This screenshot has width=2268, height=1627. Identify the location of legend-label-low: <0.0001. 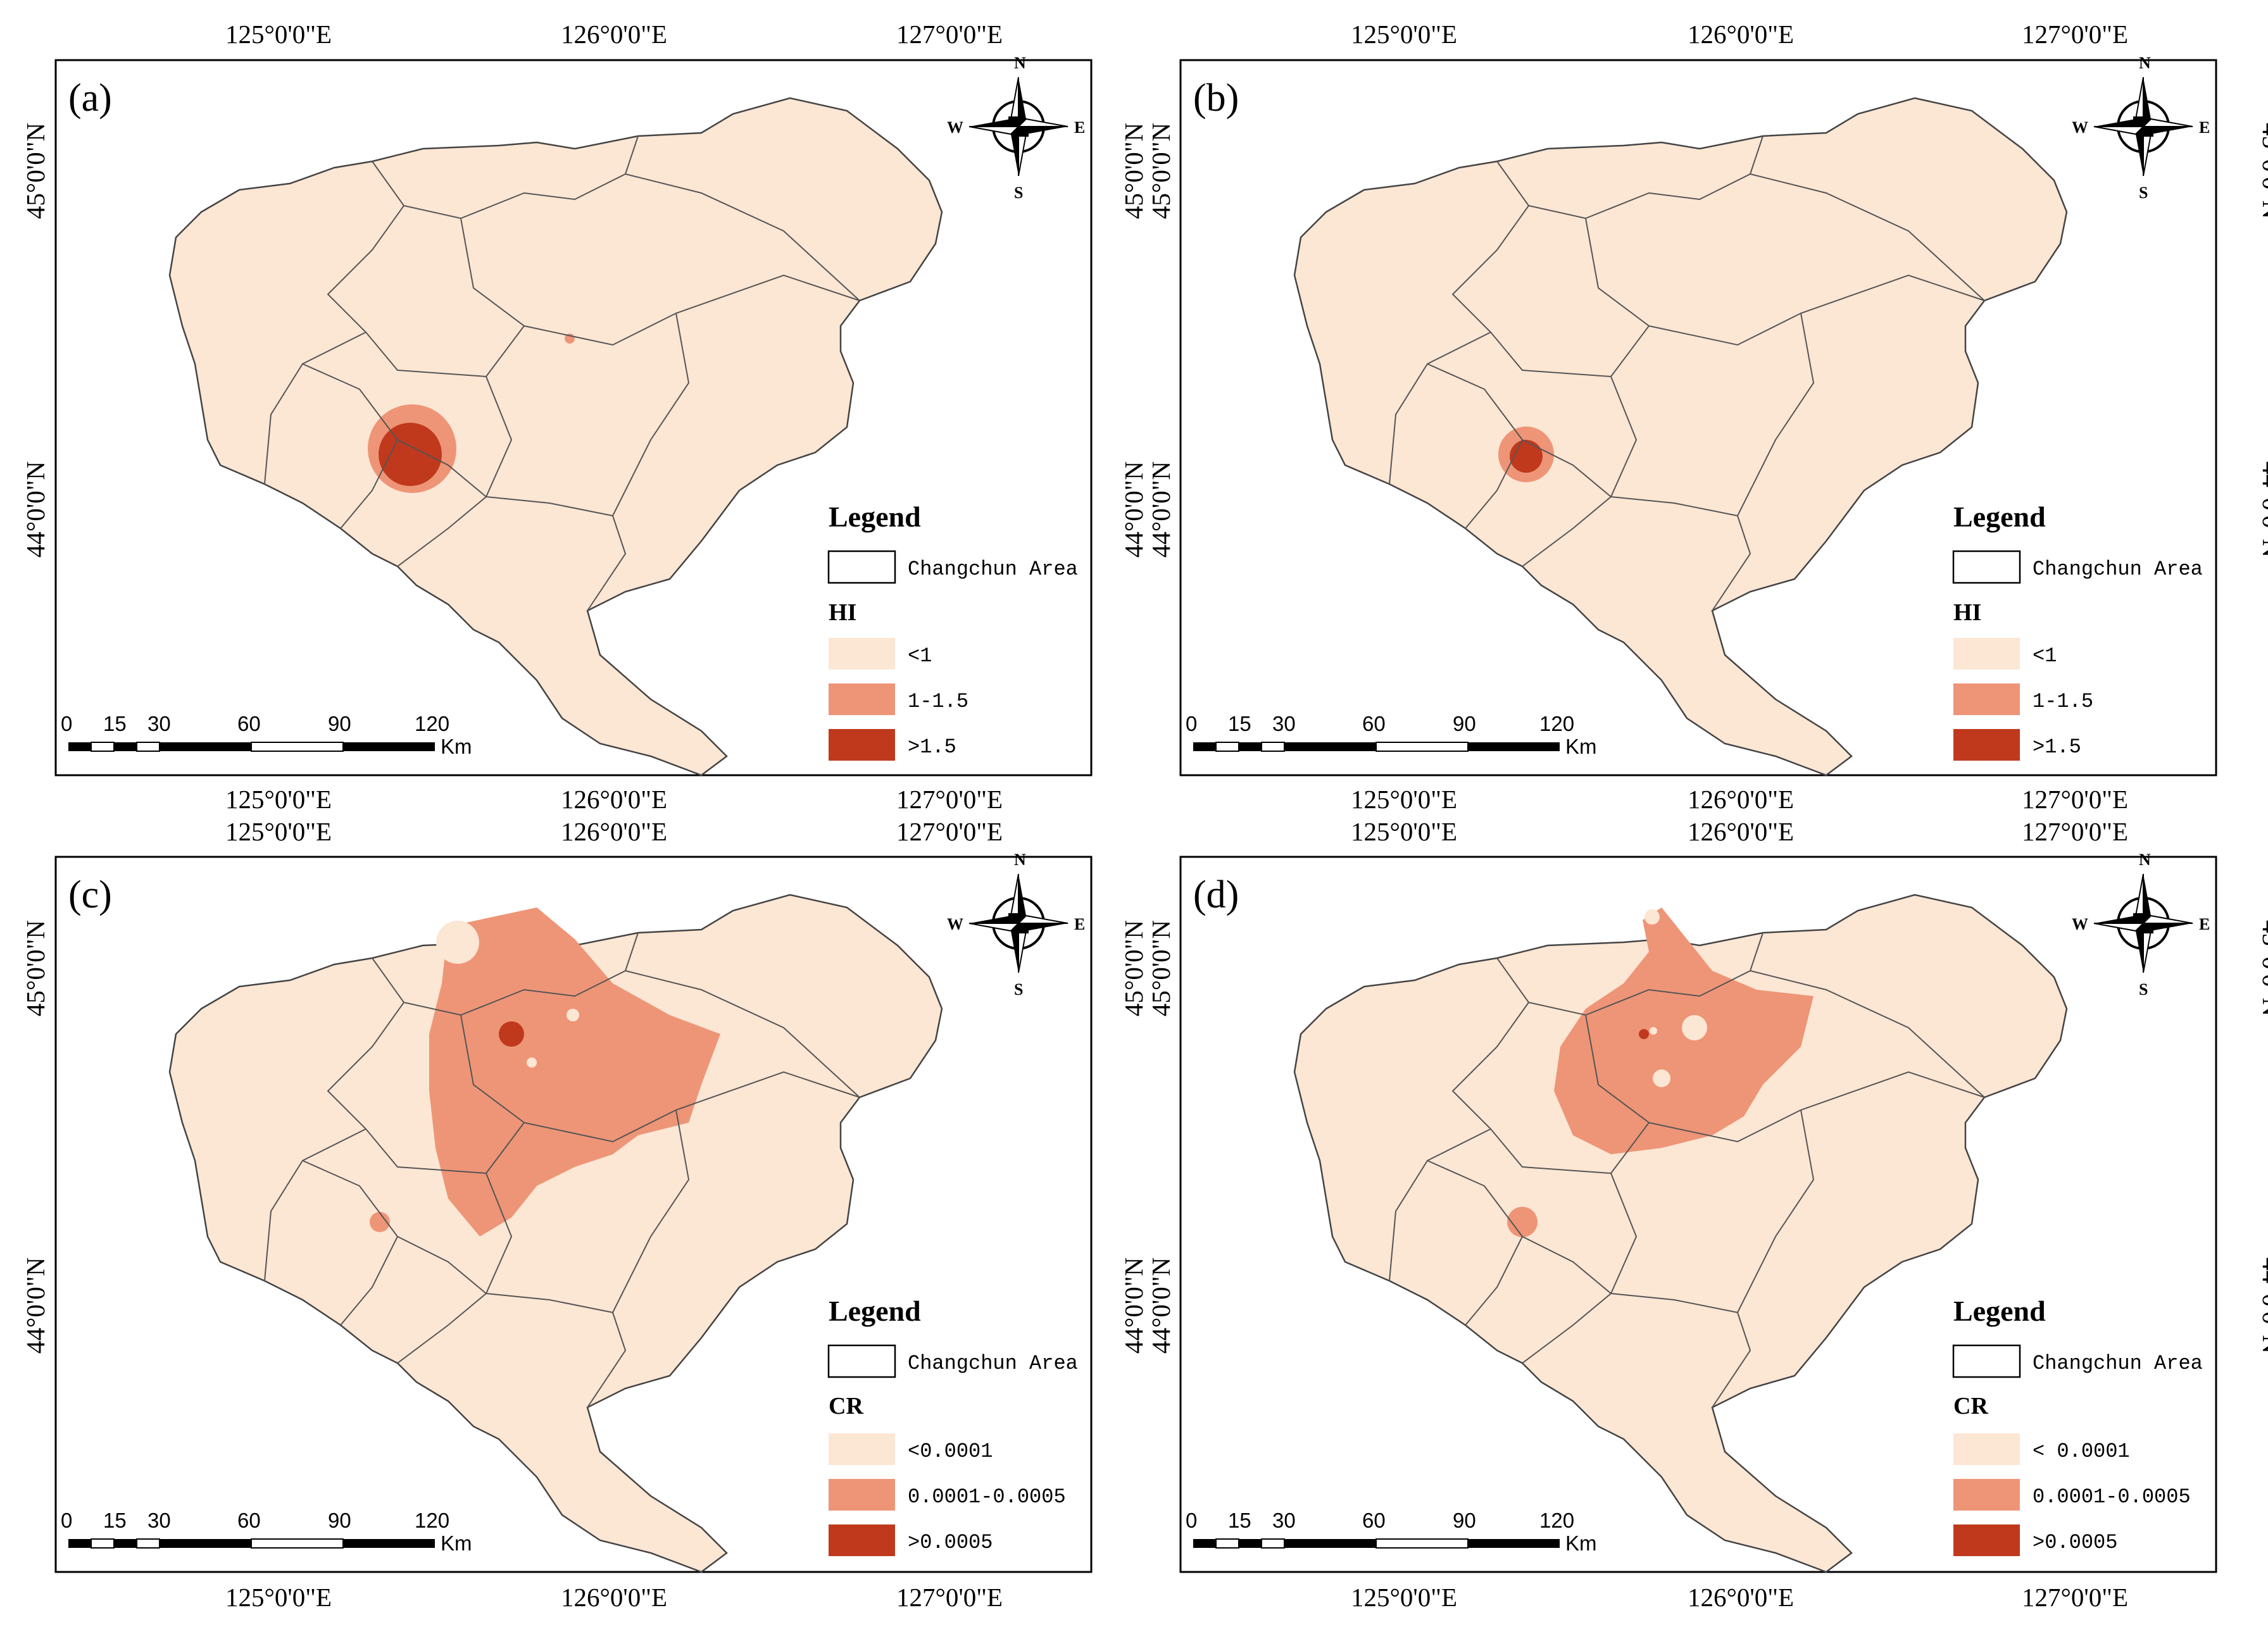
(951, 1452).